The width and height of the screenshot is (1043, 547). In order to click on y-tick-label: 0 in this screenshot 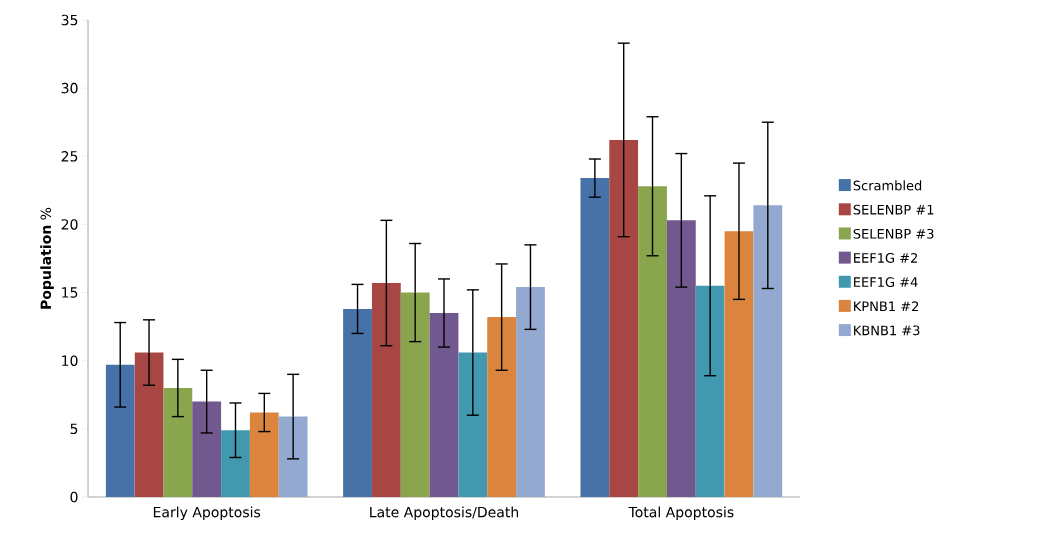, I will do `click(74, 497)`.